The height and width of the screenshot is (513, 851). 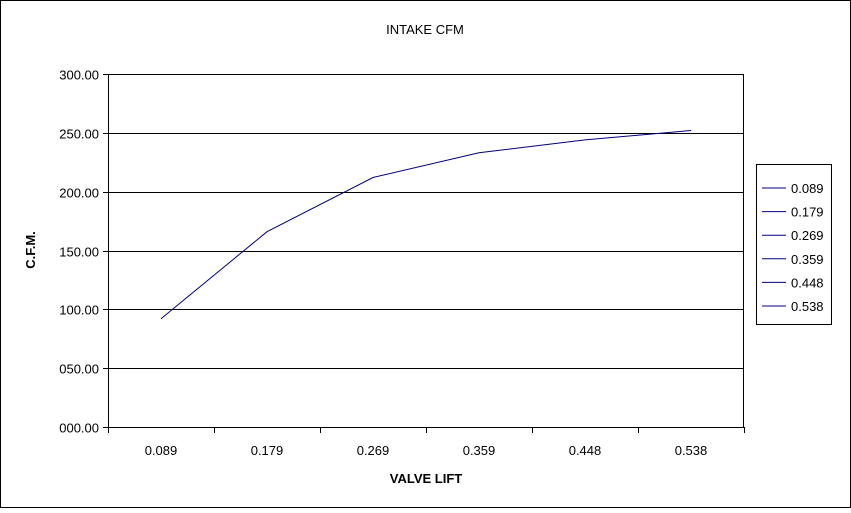 What do you see at coordinates (807, 259) in the screenshot?
I see `legend-label: 0.359` at bounding box center [807, 259].